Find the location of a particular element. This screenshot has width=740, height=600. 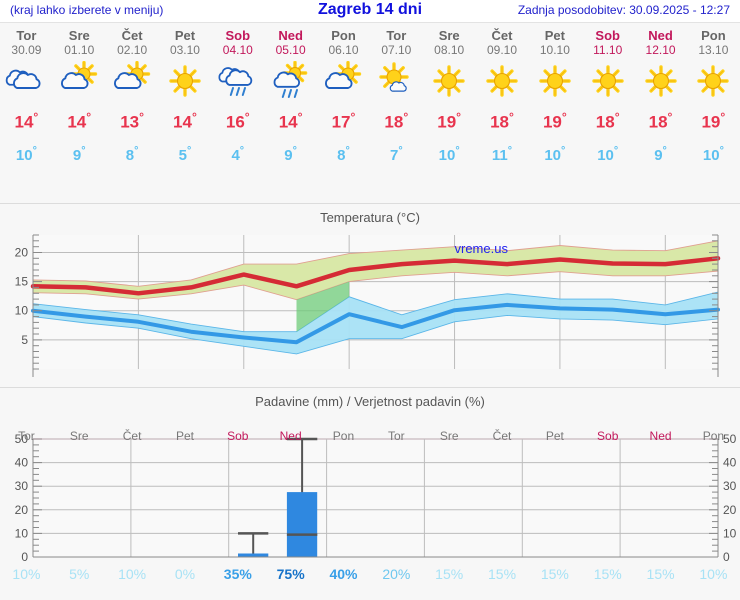

last-update-text: Zadnja posodobitev: 30.09.2025 - 12:27 is located at coordinates (623, 10).